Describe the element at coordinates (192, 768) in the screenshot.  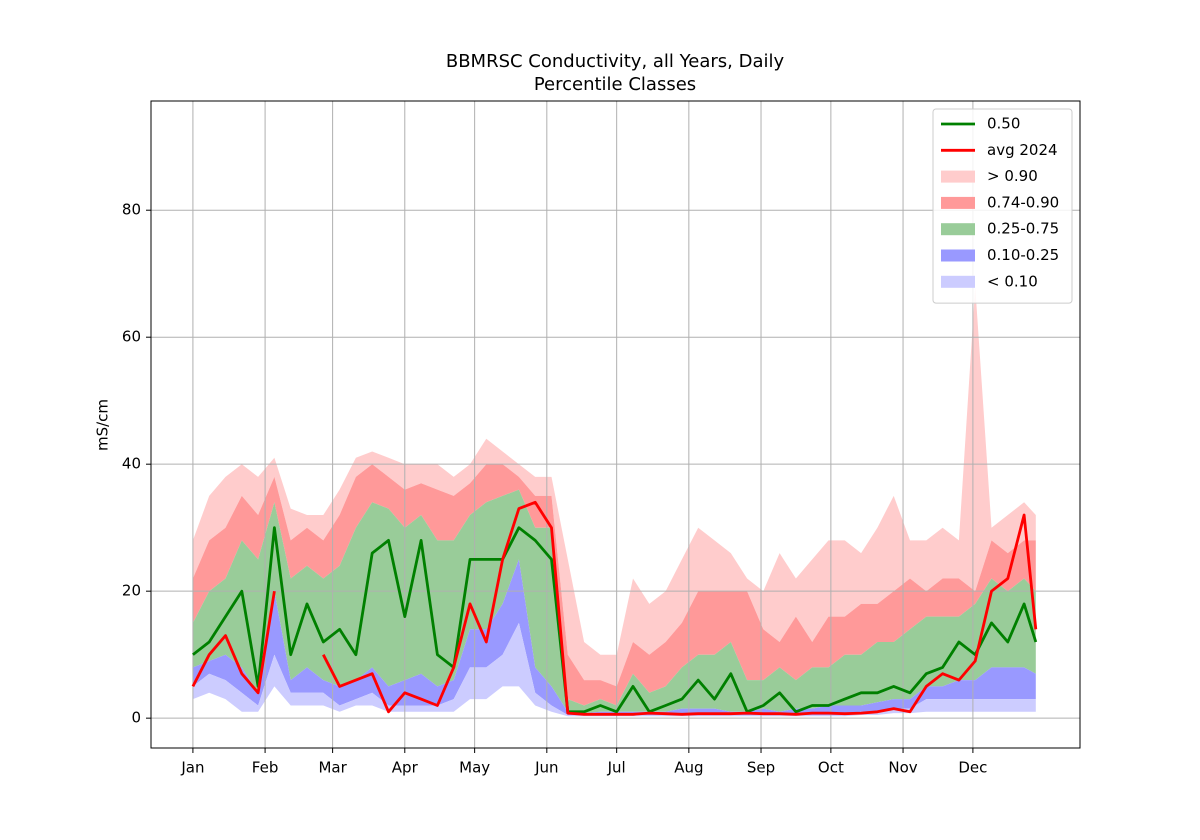
I see `x-tick-label: Jan` at that location.